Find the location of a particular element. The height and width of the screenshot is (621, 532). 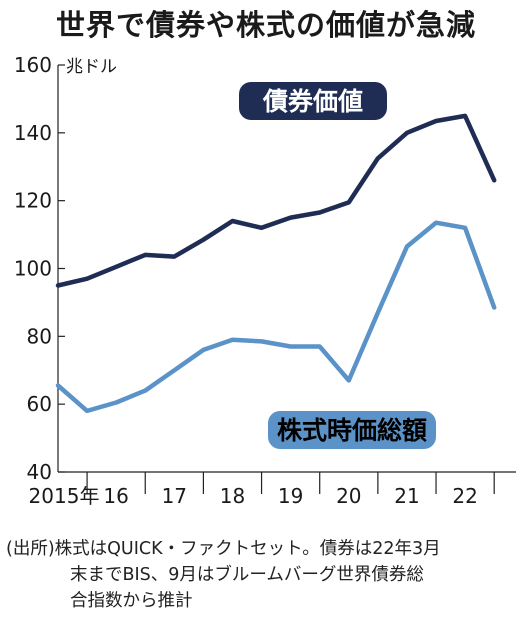

source-line-1: (出所)株式はQUICK・ファクトセット。債券は22年3月 is located at coordinates (223, 549).